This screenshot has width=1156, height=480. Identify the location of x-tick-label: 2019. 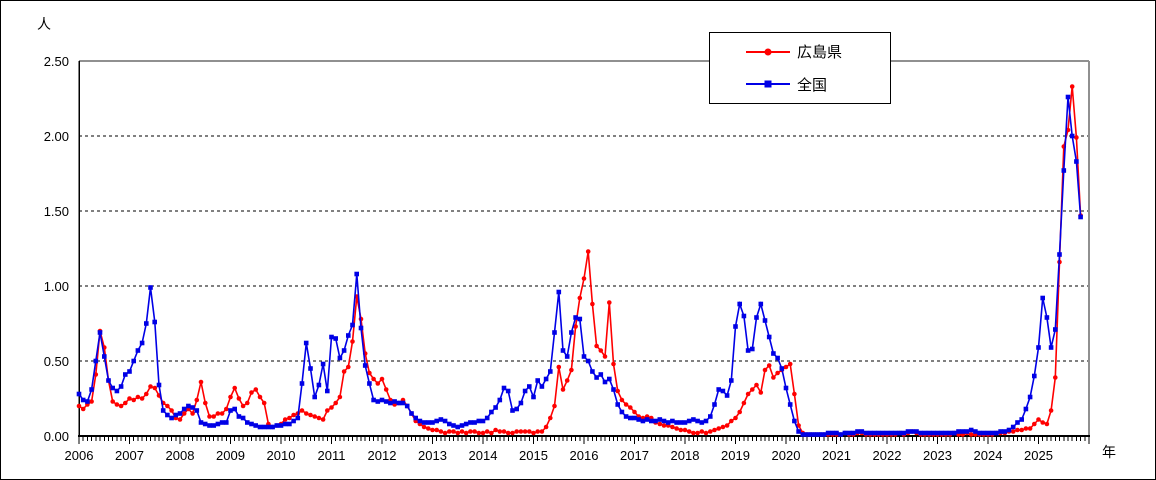
(735, 455).